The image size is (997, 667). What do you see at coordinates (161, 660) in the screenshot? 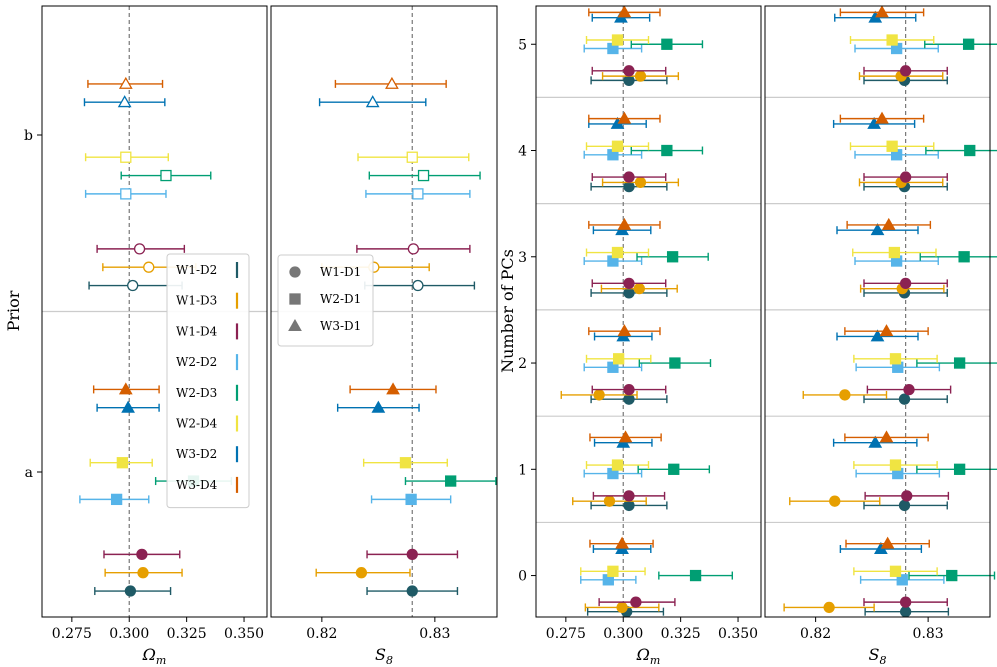
I see `x-axis-label-subscript: m` at bounding box center [161, 660].